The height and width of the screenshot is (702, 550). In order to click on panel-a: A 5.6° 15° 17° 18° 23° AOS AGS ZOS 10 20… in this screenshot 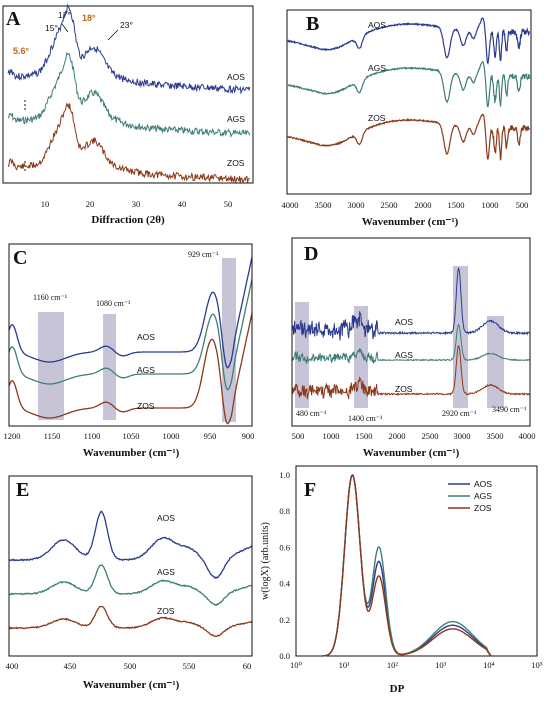, I will do `click(128, 114)`.